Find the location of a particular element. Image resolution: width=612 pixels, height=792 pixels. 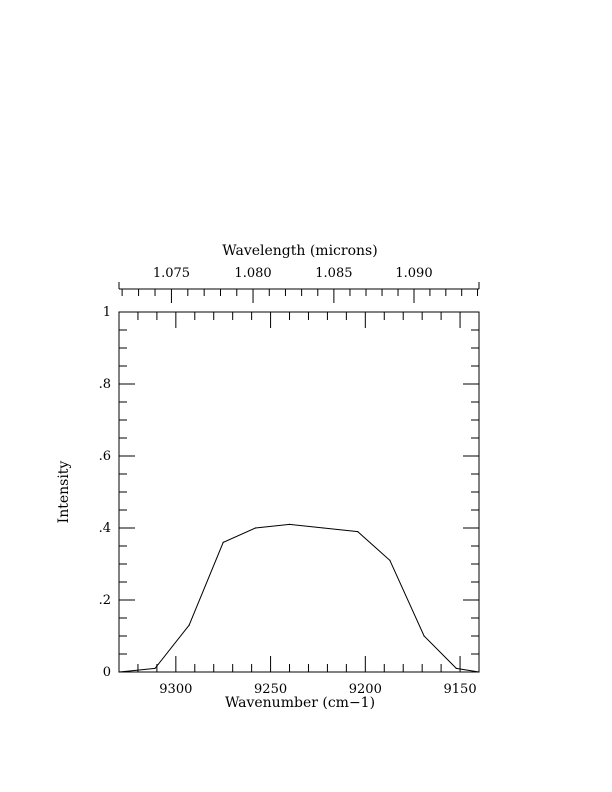

x2-tick-label: 1.085 is located at coordinates (333, 273).